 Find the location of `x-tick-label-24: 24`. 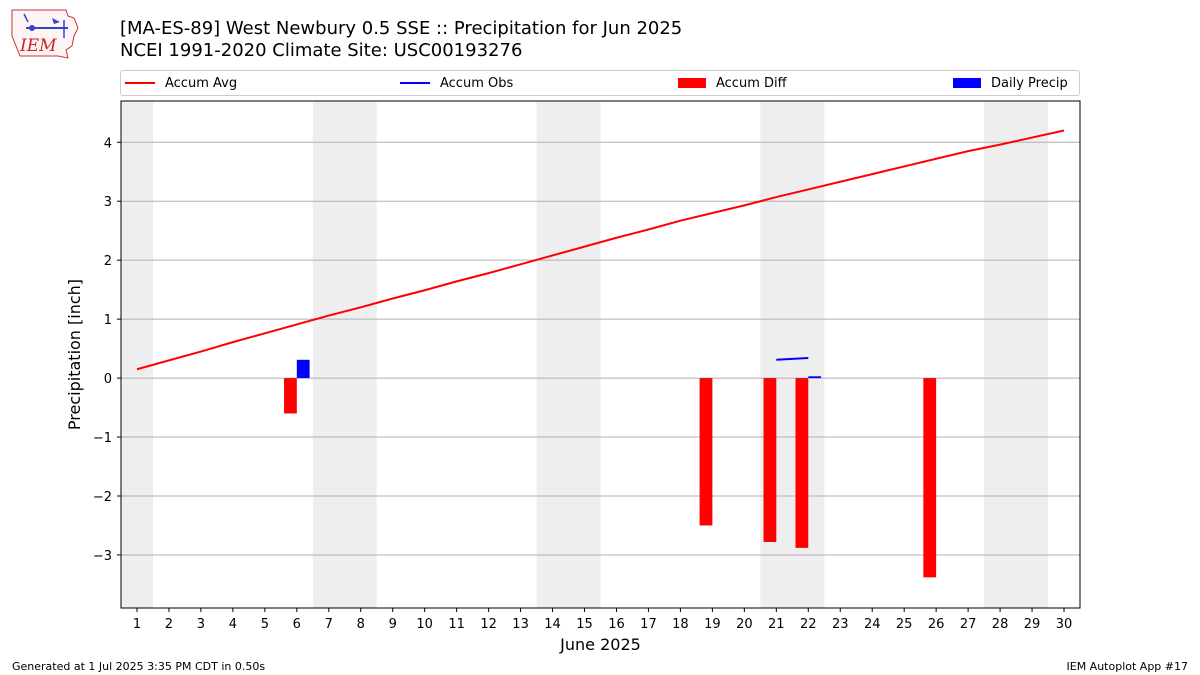

x-tick-label-24: 24 is located at coordinates (872, 624).